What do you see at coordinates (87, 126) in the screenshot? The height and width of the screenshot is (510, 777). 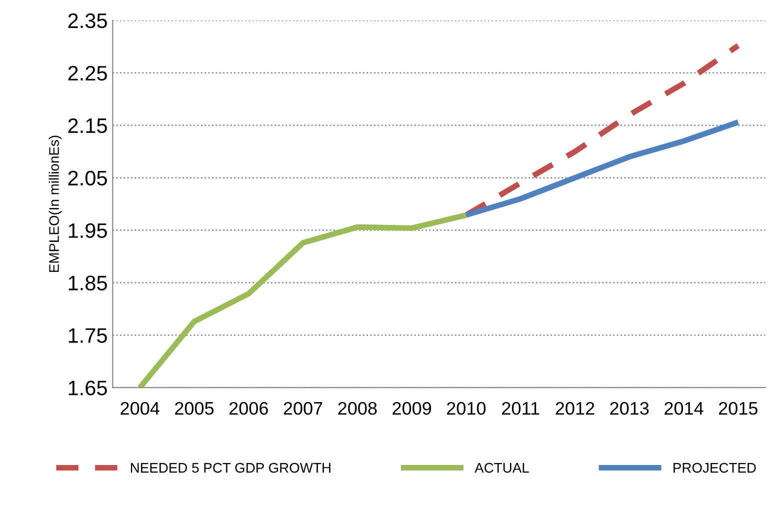 I see `y-tick-label: 2.15` at bounding box center [87, 126].